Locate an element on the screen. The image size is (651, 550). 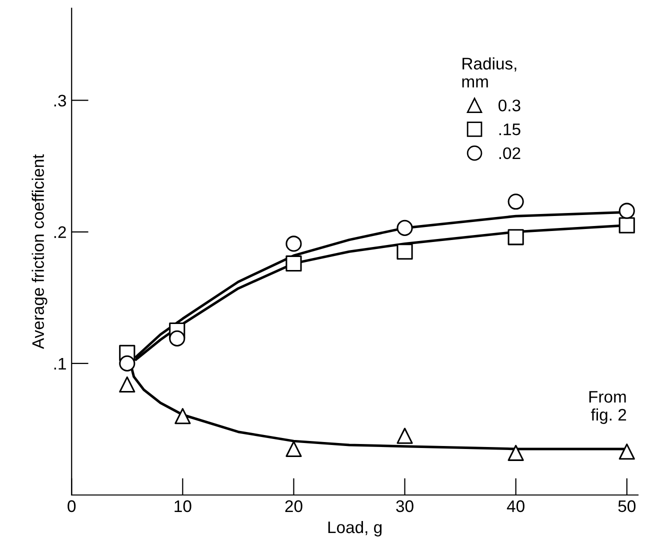
x-axis-title: Load, g is located at coordinates (355, 528).